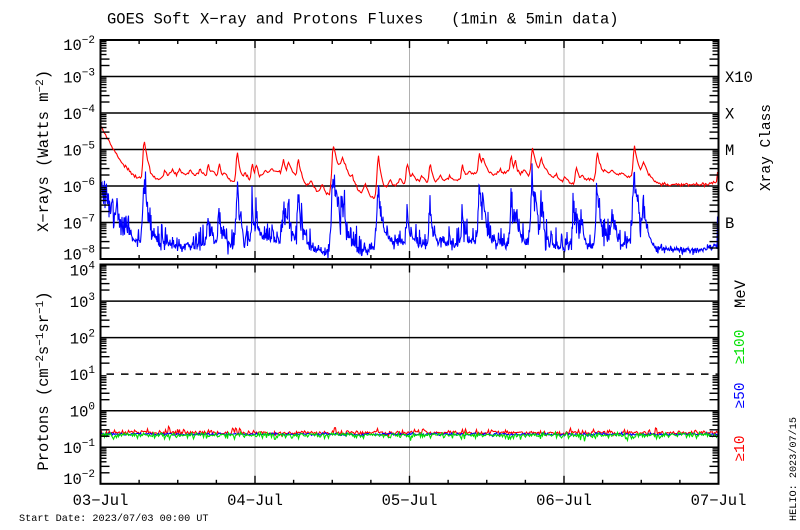  Describe the element at coordinates (741, 347) in the screenshot. I see `svg-text: ≥100` at that location.